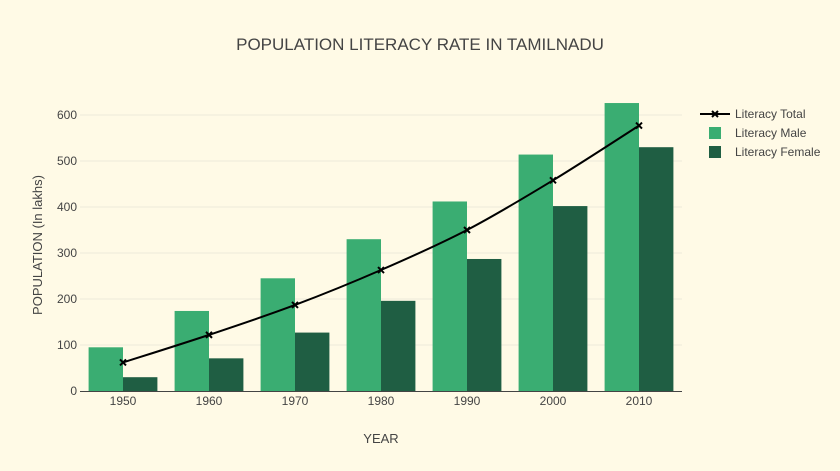 Image resolution: width=840 pixels, height=471 pixels. Describe the element at coordinates (105, 369) in the screenshot. I see `bar-literacy-male-1950` at that location.